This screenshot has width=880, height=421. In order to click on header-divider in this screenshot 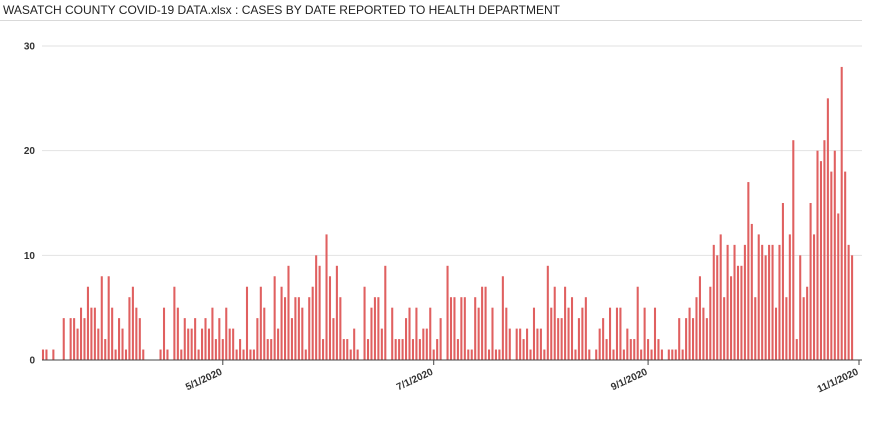, I will do `click(431, 20)`.